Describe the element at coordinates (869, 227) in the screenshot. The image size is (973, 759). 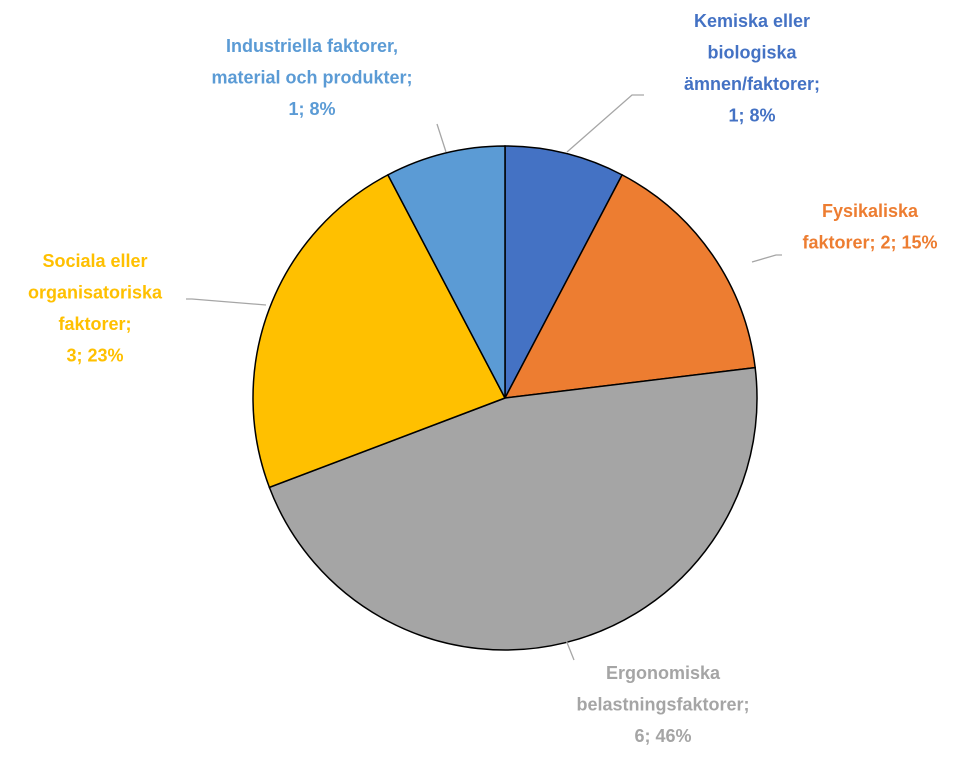
I see `data-label: Fysikaliska faktorer; 2; 15%` at that location.